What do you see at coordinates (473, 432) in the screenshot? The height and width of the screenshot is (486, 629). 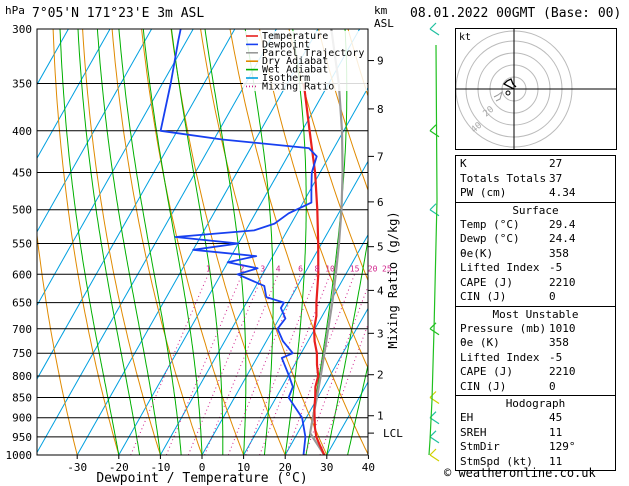 I see `index-label: SREH` at bounding box center [473, 432].